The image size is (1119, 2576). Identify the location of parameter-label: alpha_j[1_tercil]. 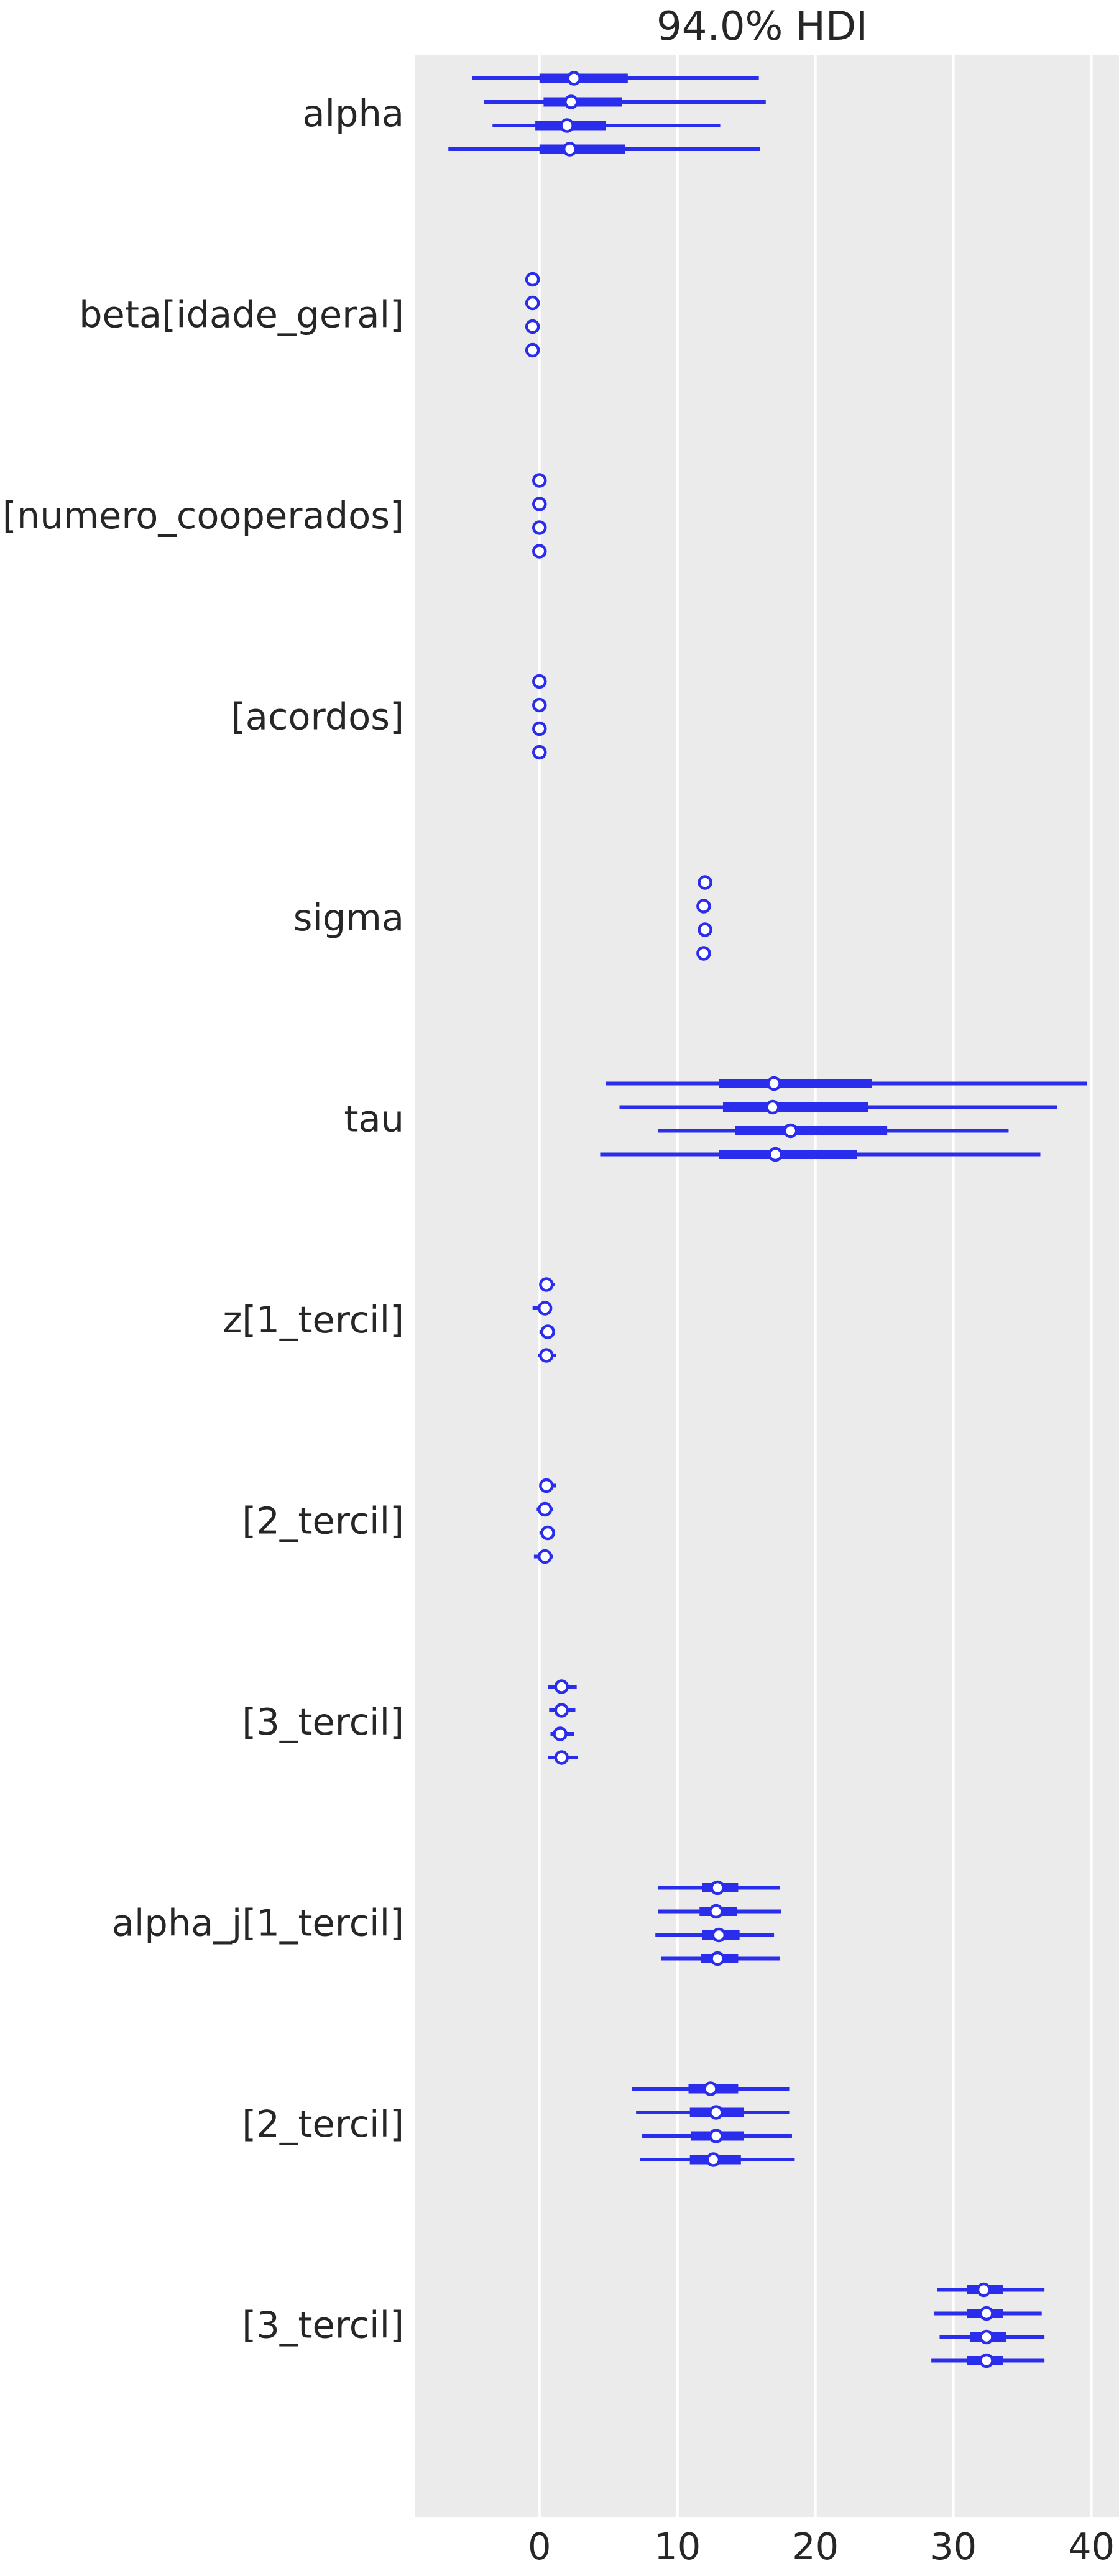
(258, 1923).